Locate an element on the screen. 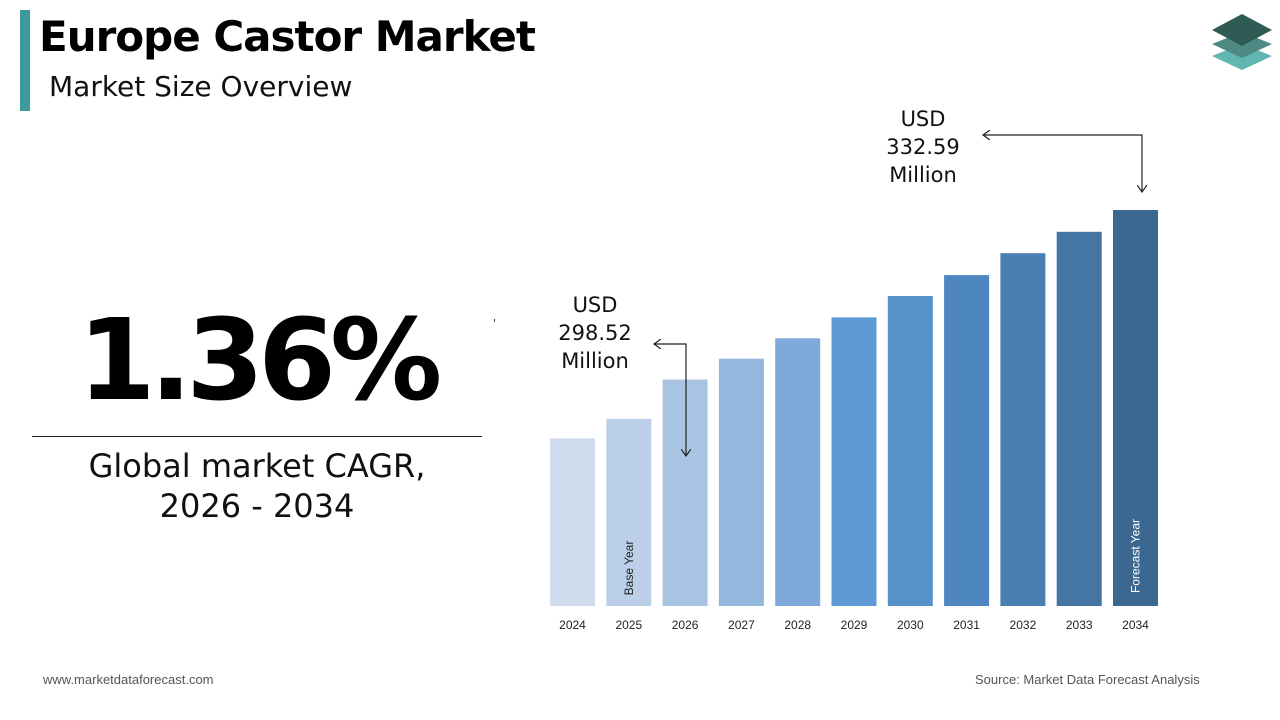 The image size is (1280, 720). start-value-callout: USD 298.52 Million is located at coordinates (595, 333).